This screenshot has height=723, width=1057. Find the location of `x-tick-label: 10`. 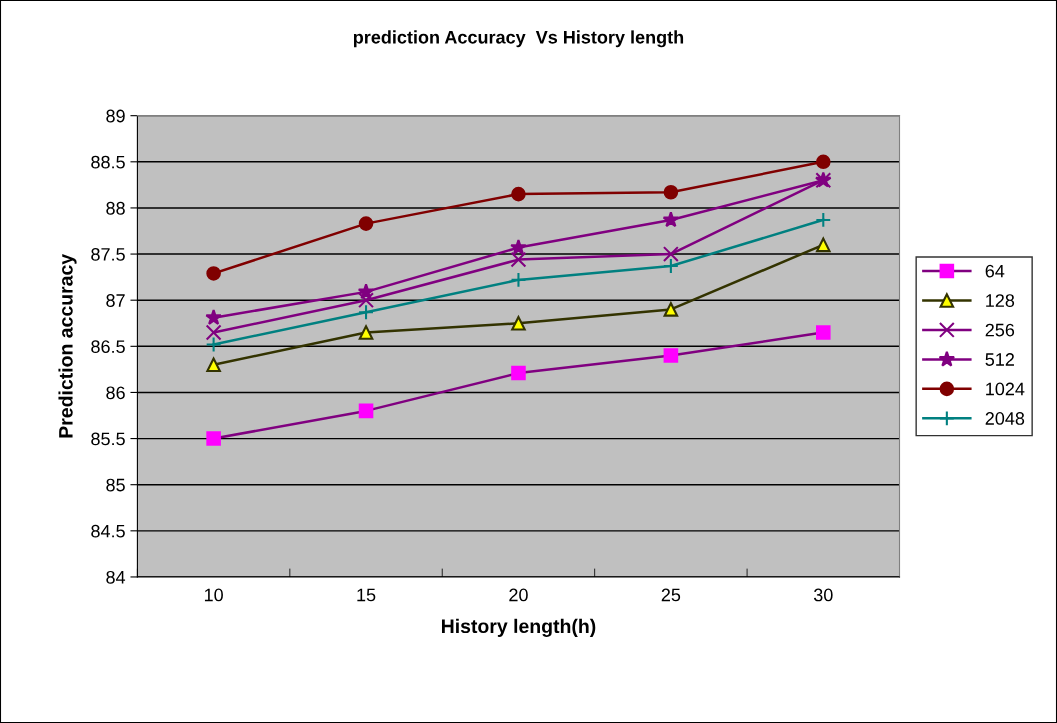

x-tick-label: 10 is located at coordinates (213, 595).